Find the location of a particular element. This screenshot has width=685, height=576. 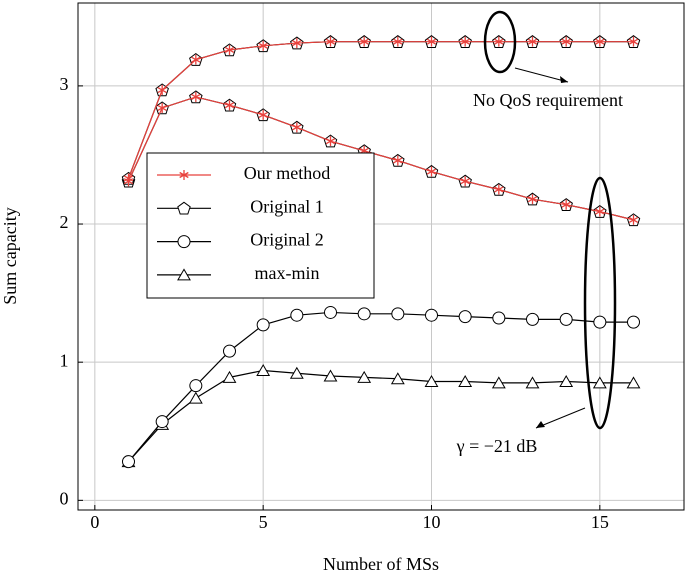

series-line is located at coordinates (381, 416).